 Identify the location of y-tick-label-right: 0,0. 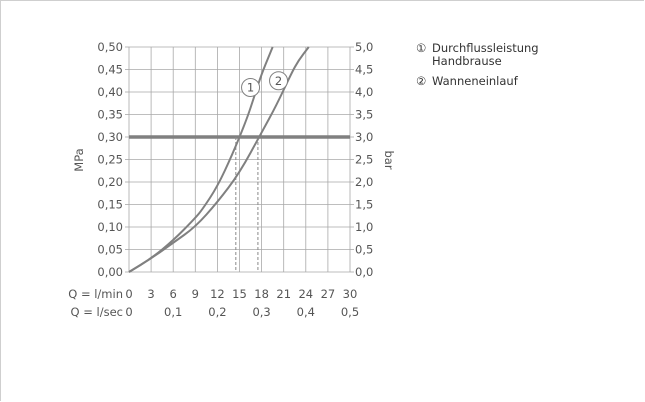
(364, 272).